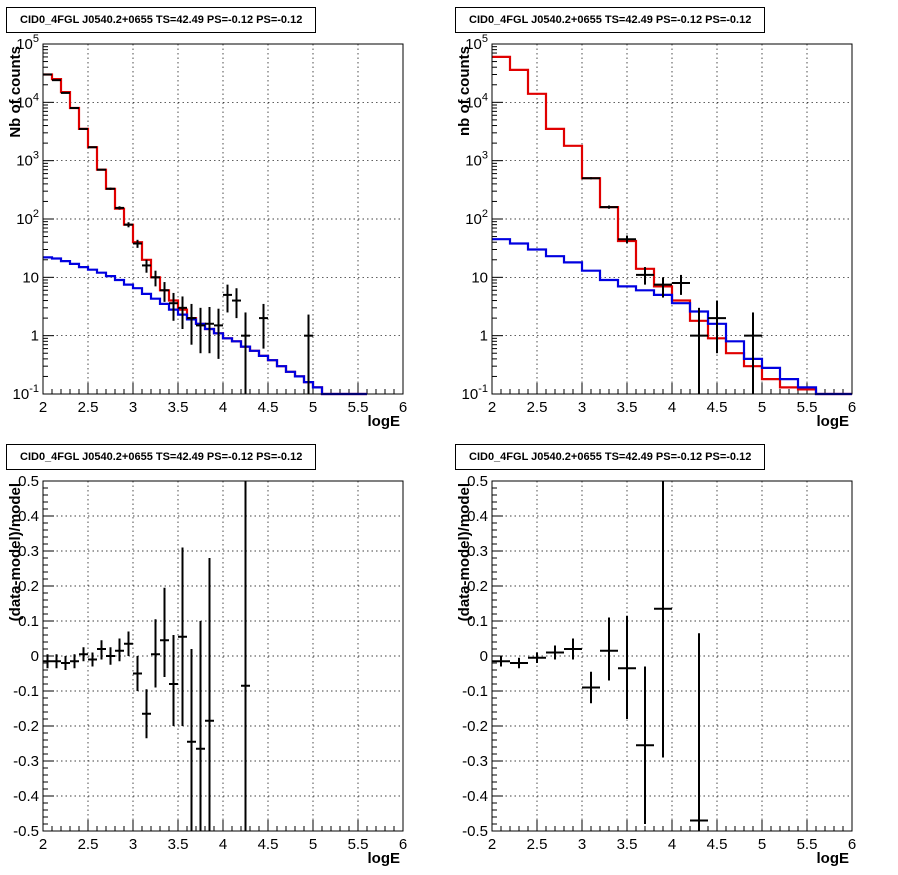 This screenshot has width=898, height=875. I want to click on y-tick-label: 10⁵, so click(476, 43).